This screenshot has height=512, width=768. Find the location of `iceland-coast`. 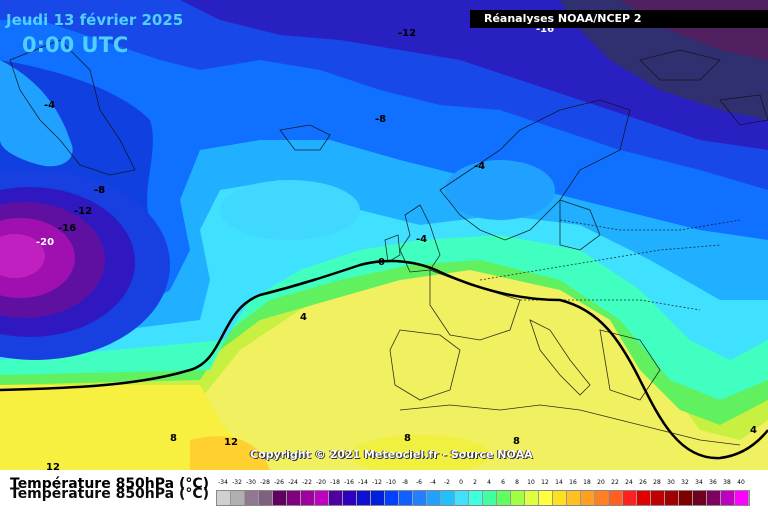

iceland-coast is located at coordinates (305, 137).